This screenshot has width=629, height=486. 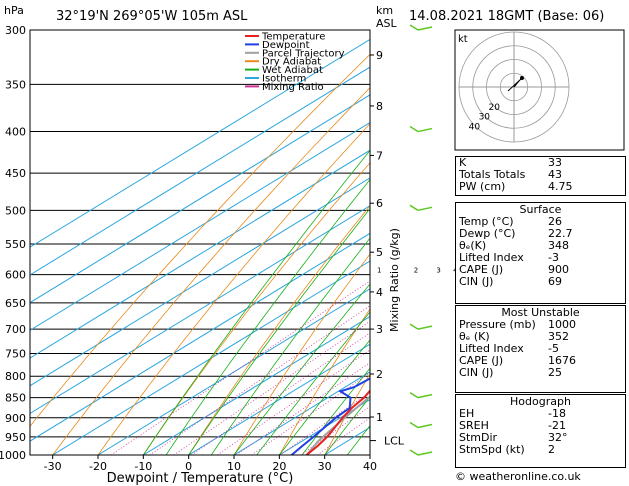 I want to click on x-tick-label: -30, so click(x=53, y=466).